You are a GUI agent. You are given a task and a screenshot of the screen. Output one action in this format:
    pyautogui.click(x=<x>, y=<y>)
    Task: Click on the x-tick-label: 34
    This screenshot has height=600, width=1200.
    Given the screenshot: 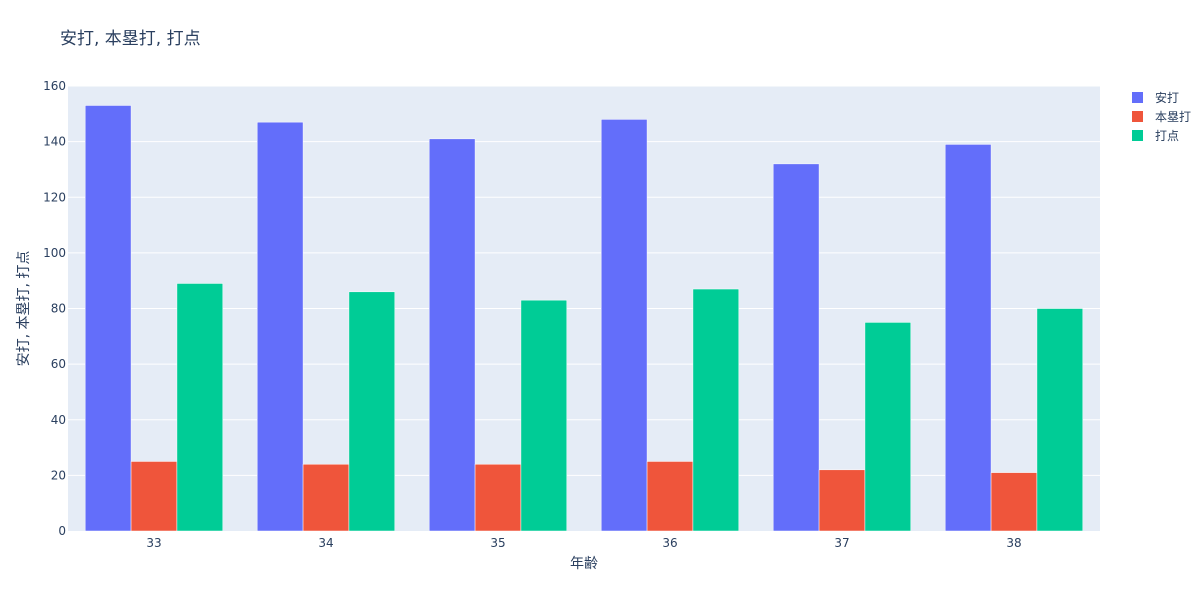 What is the action you would take?
    pyautogui.click(x=325, y=543)
    